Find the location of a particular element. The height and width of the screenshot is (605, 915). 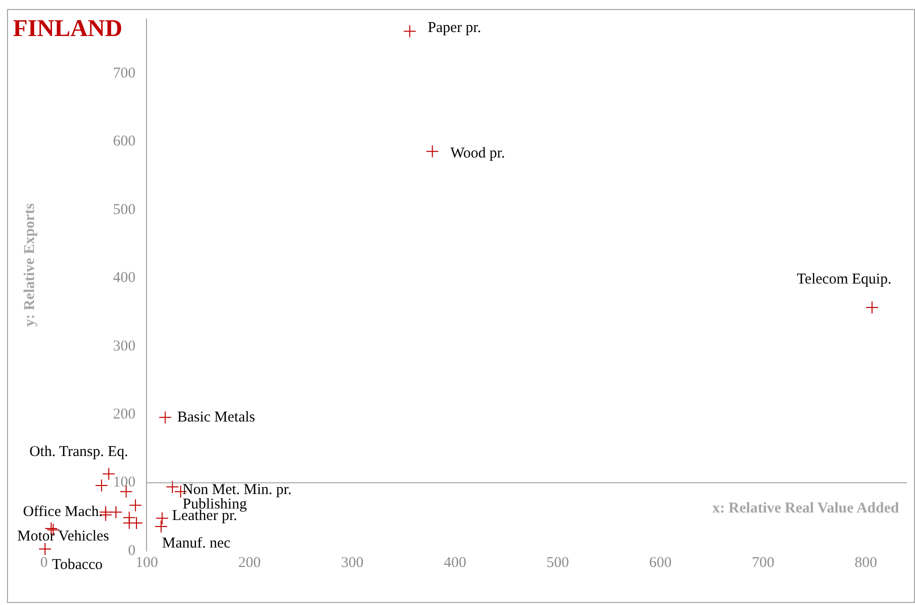

annotation: Manuf. nec is located at coordinates (196, 543).